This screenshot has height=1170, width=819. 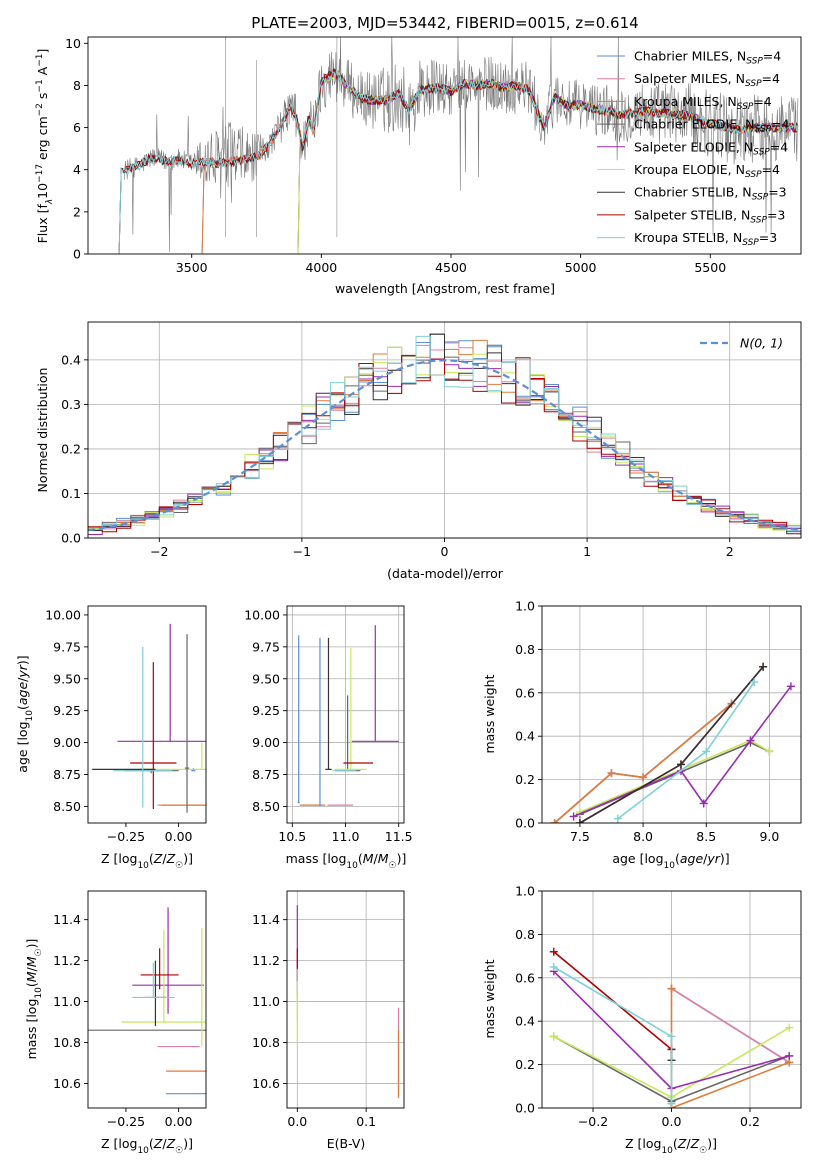 What do you see at coordinates (525, 779) in the screenshot?
I see `y-tick-label: 0.2` at bounding box center [525, 779].